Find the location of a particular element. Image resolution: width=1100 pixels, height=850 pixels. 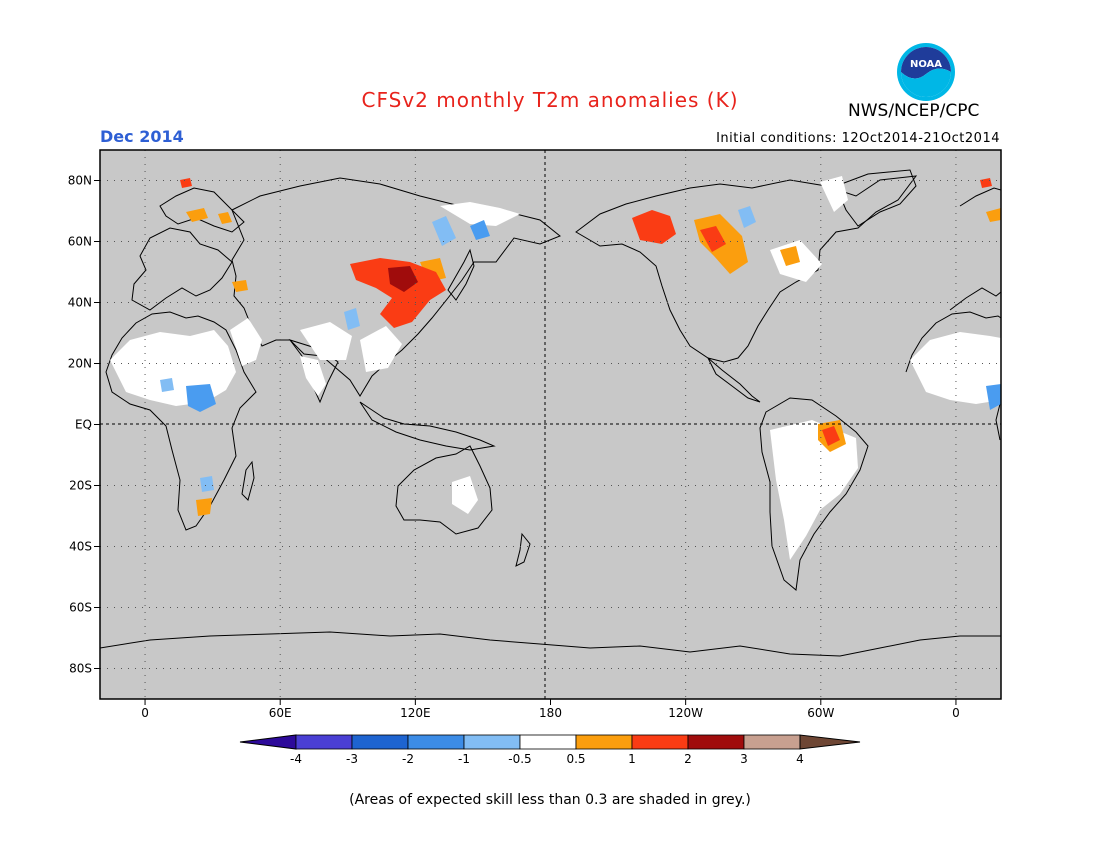

agency-label: NWS/NCEP/CPC is located at coordinates (914, 111).